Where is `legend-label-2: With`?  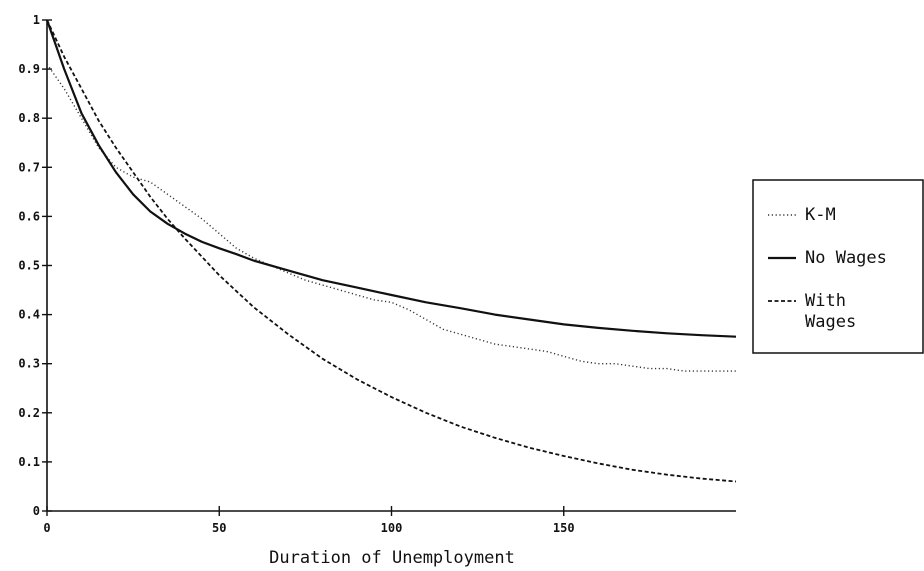 legend-label-2: With is located at coordinates (825, 301).